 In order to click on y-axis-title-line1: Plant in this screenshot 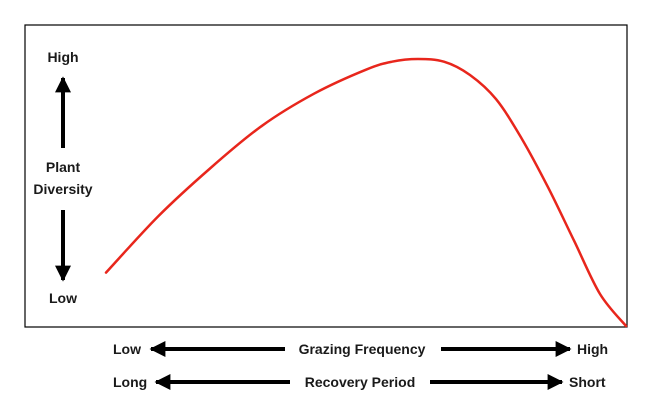, I will do `click(63, 167)`.